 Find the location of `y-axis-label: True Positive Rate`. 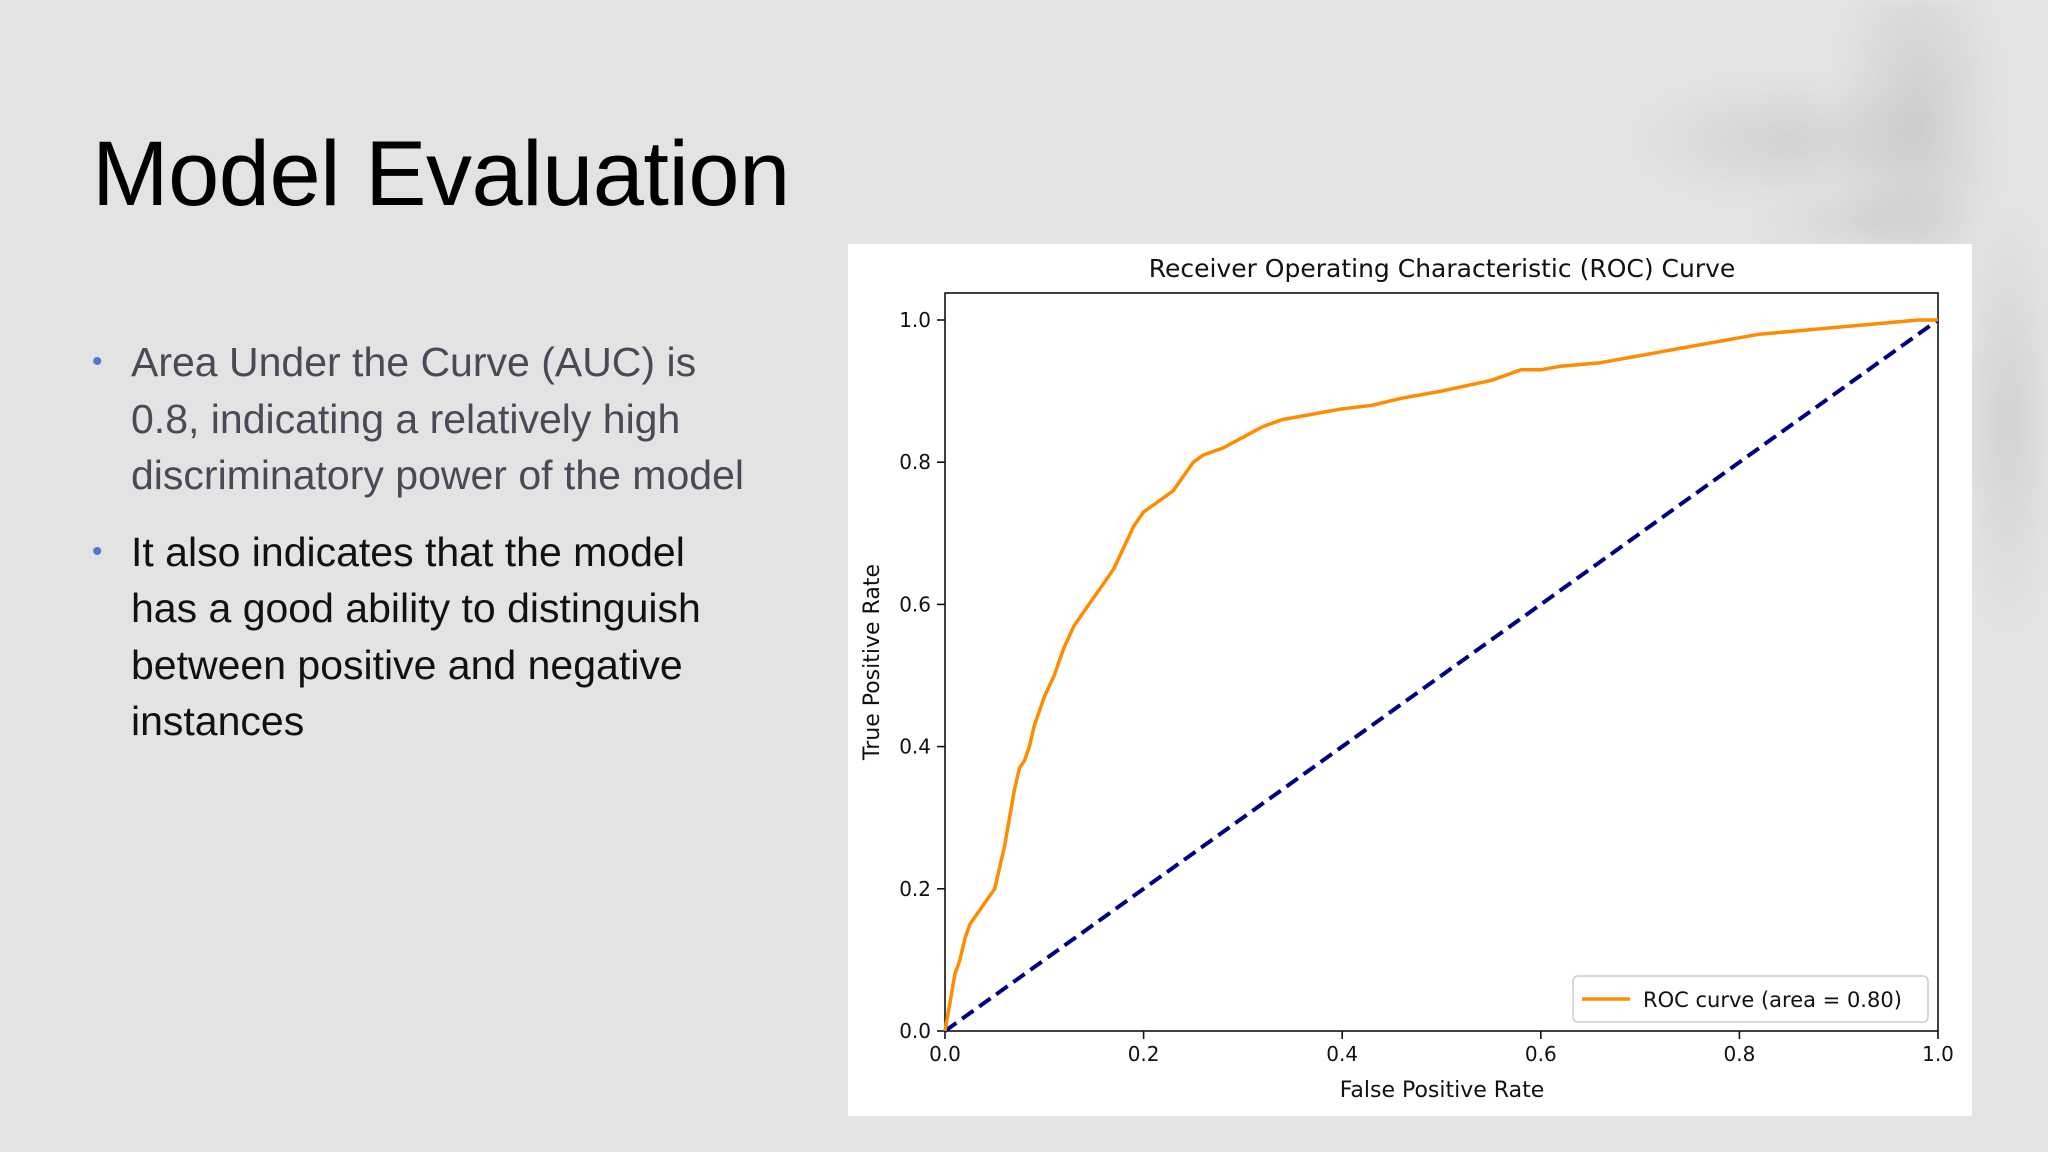

y-axis-label: True Positive Rate is located at coordinates (872, 662).